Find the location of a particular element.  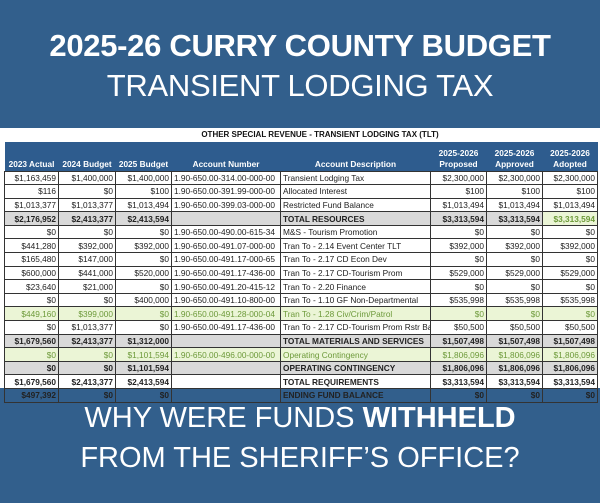

table-cell: $2,176,952 is located at coordinates (31, 218).